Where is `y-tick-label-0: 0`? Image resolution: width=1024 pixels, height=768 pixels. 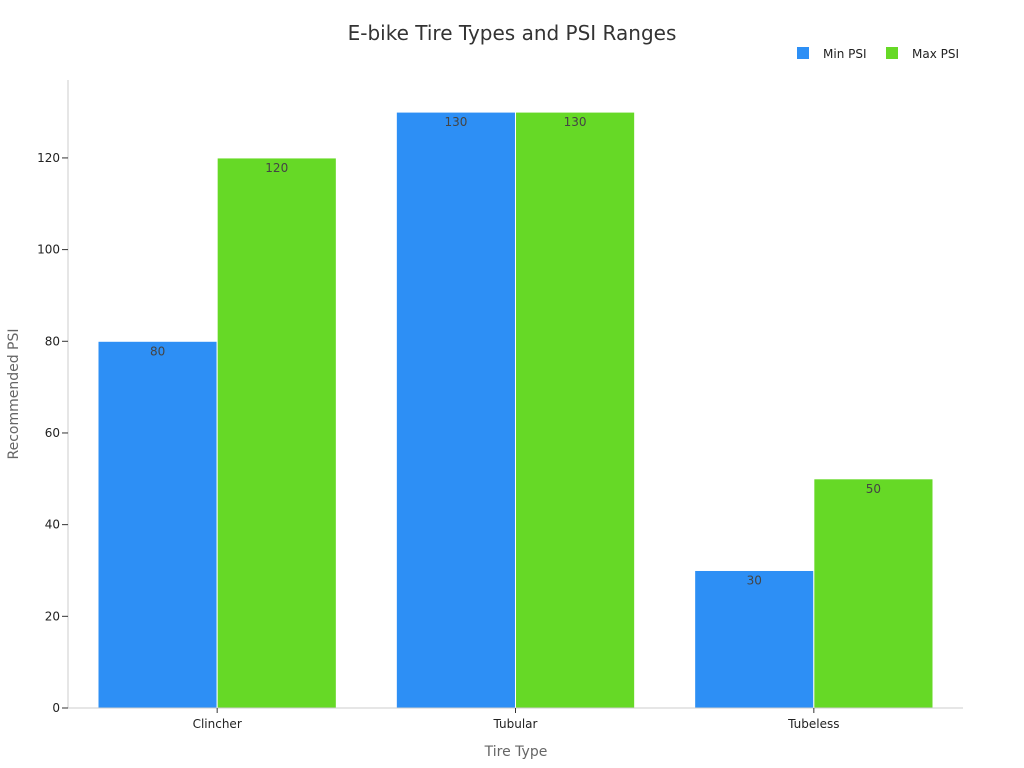
y-tick-label-0: 0 is located at coordinates (56, 708).